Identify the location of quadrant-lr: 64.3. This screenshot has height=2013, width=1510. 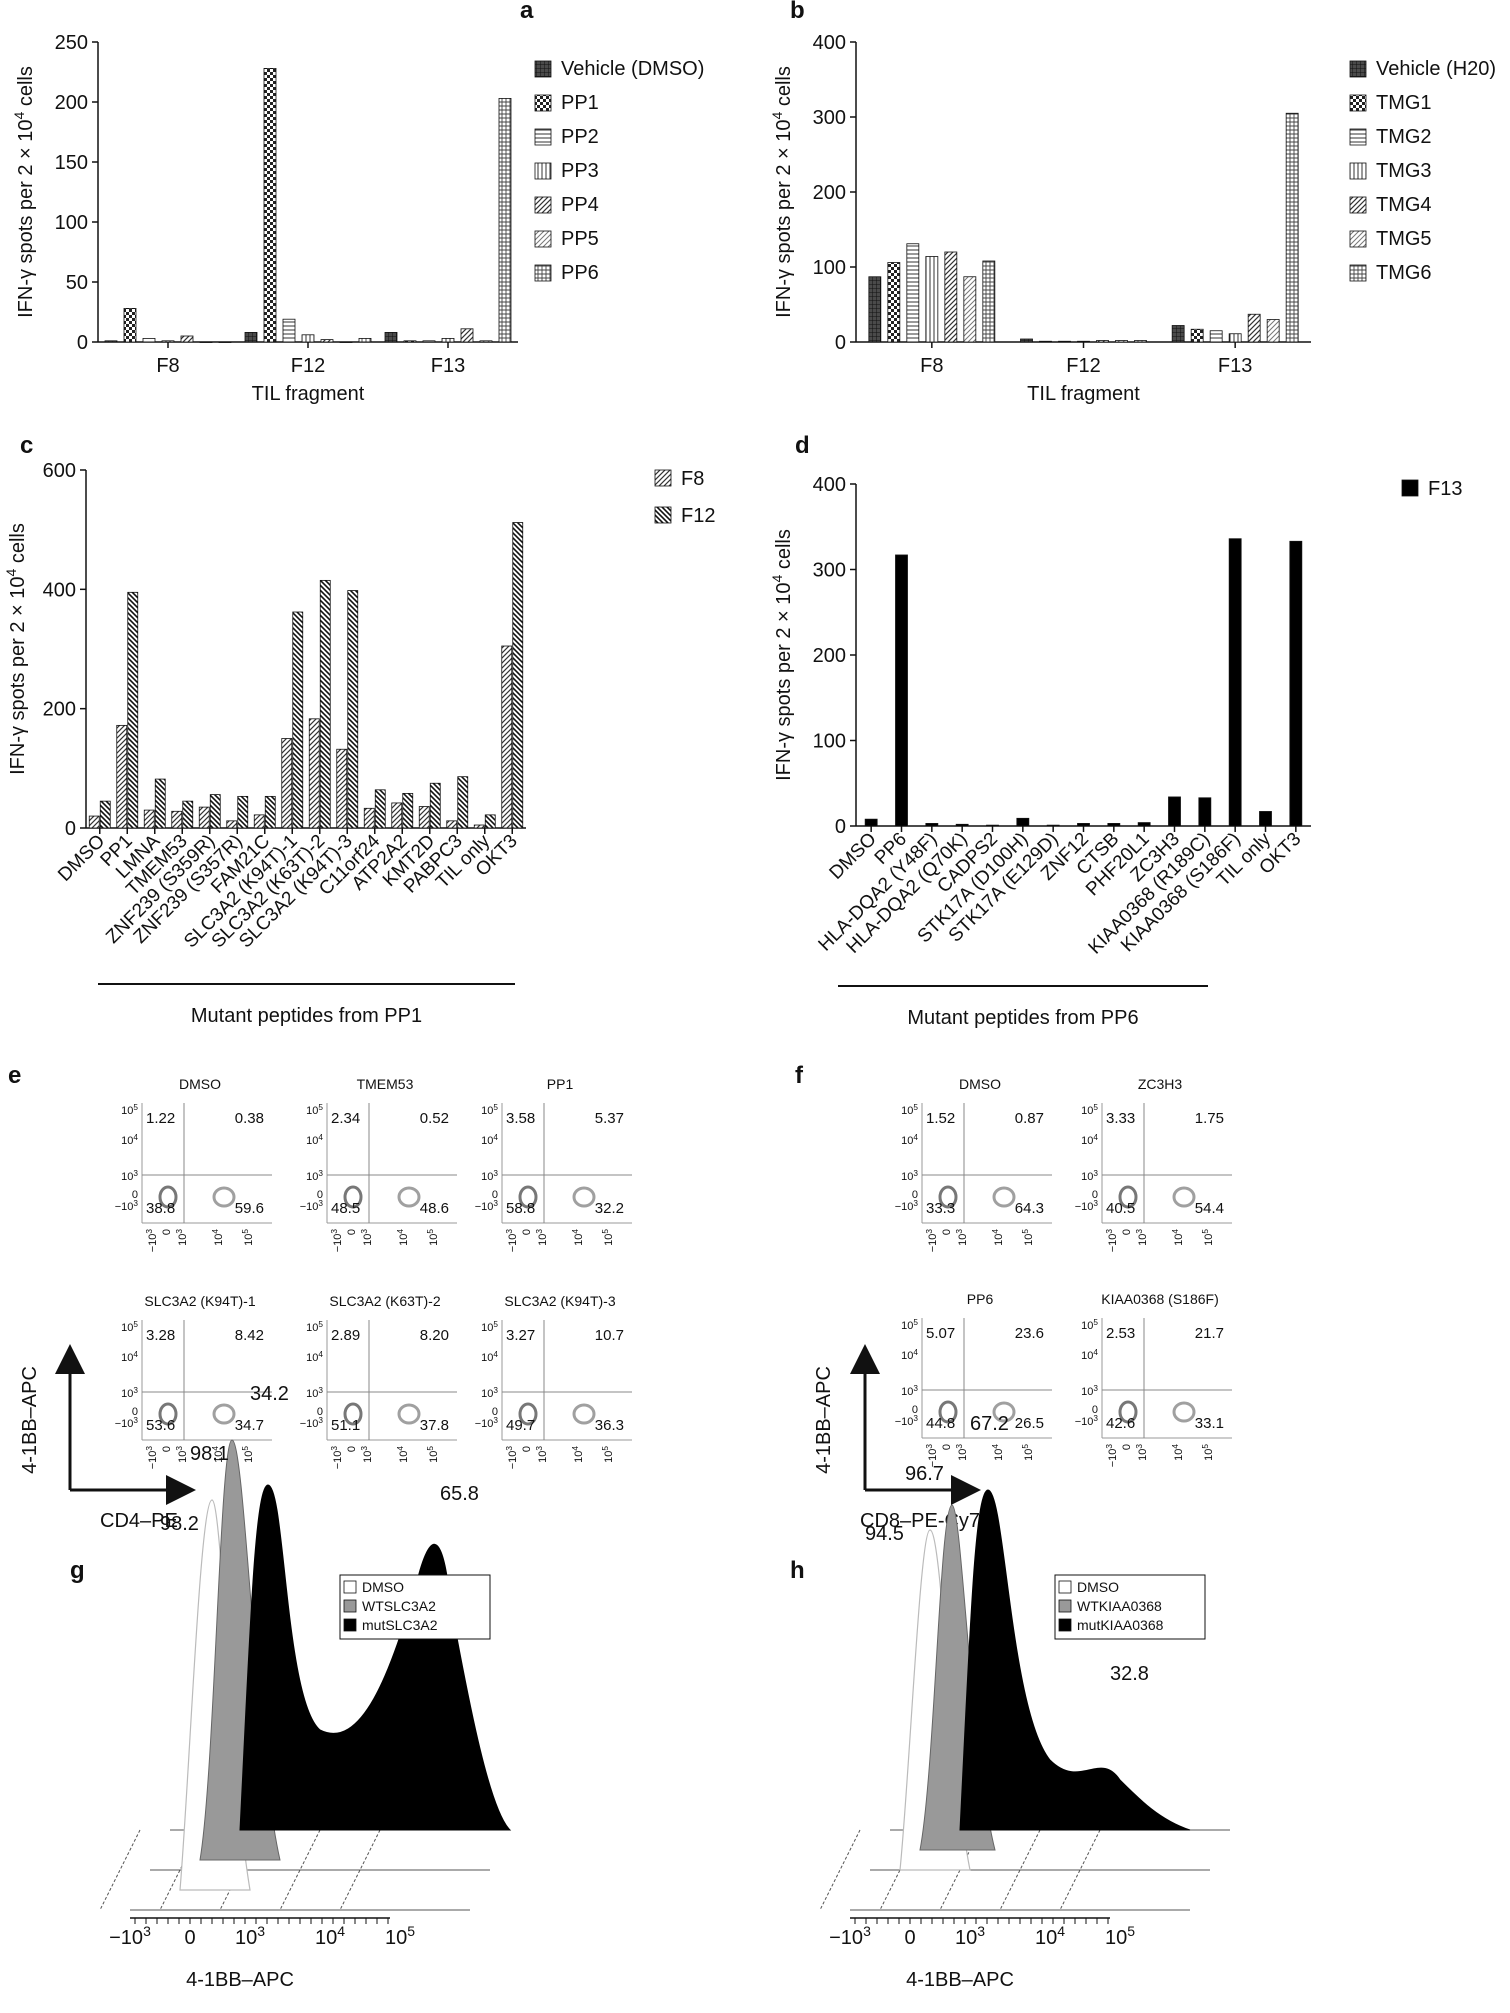
(1029, 1208).